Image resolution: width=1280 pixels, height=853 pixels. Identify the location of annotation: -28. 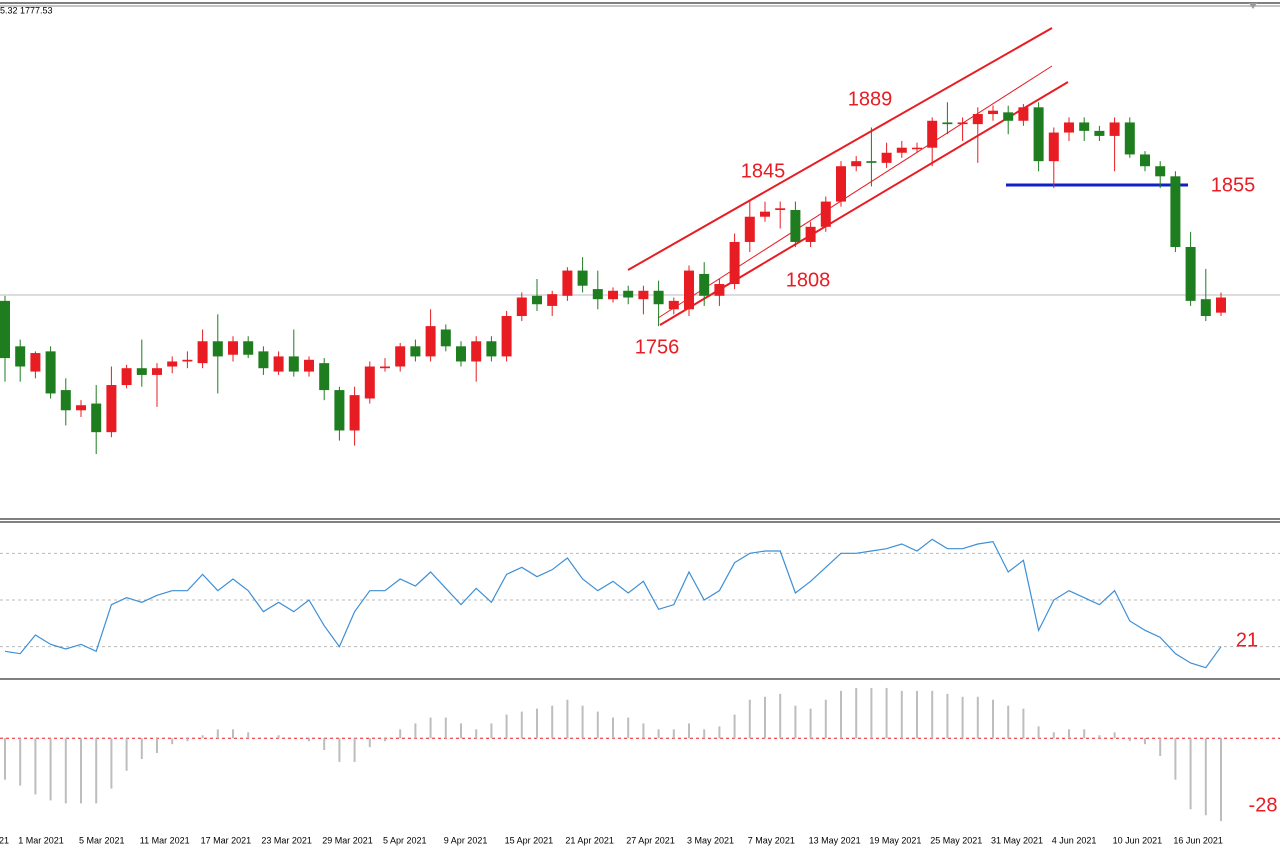
(1263, 805).